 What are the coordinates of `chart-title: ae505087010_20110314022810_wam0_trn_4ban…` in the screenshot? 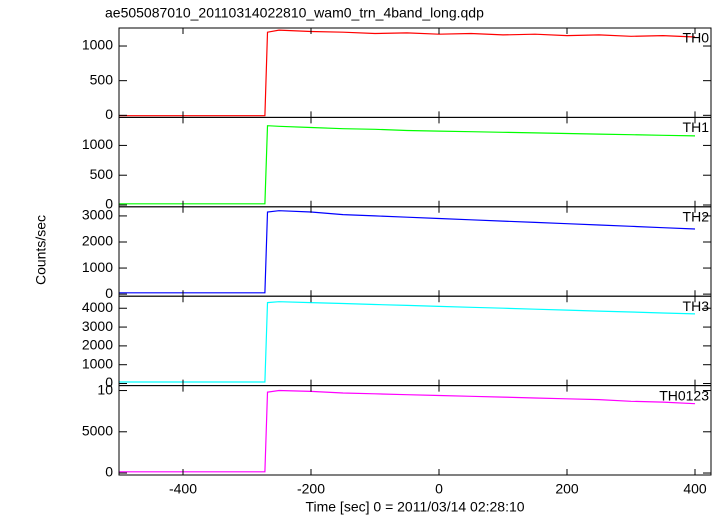 It's located at (294, 13).